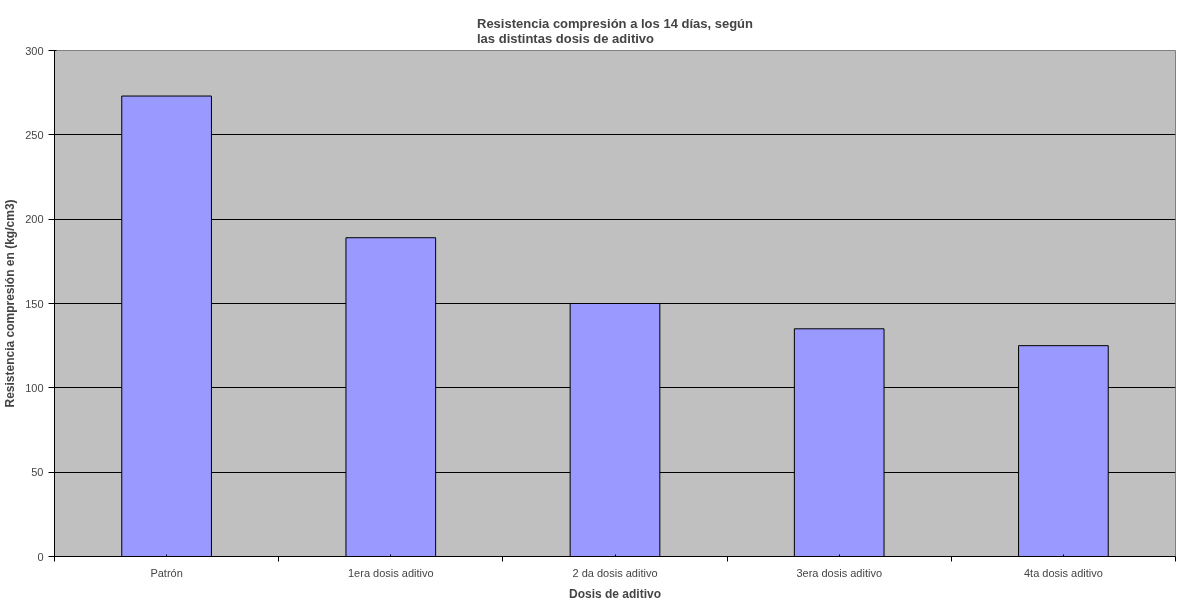 Image resolution: width=1192 pixels, height=603 pixels. Describe the element at coordinates (166, 572) in the screenshot. I see `x-tick-label: Patrón` at that location.